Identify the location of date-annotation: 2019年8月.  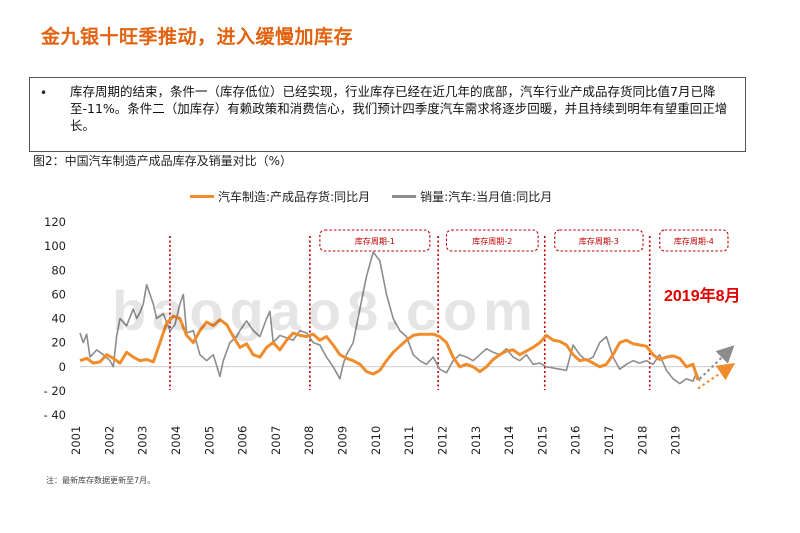
(702, 296).